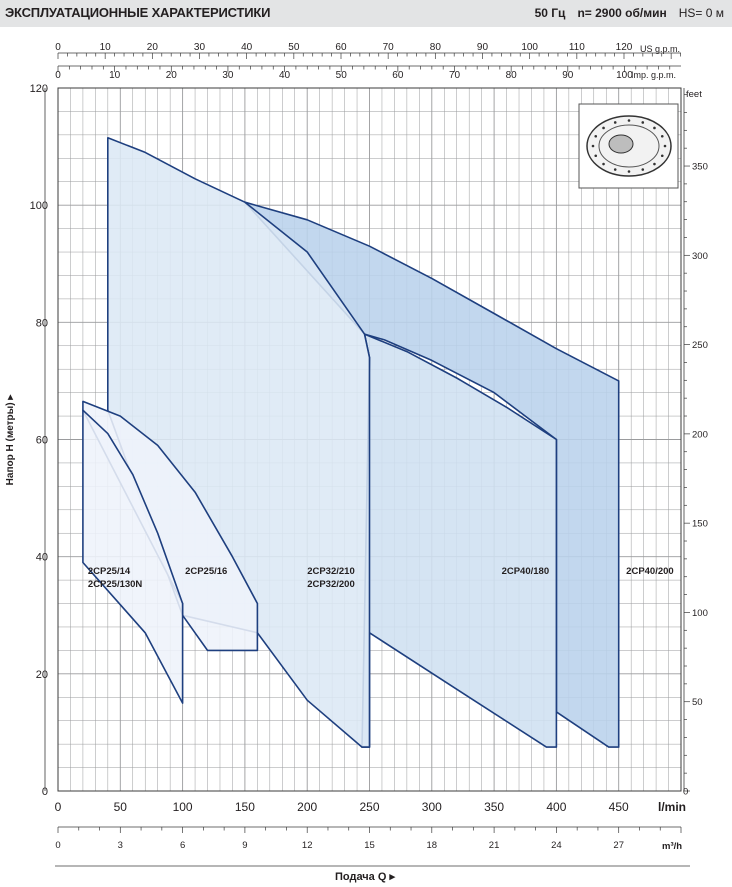 Image resolution: width=732 pixels, height=887 pixels. What do you see at coordinates (556, 807) in the screenshot?
I see `x-tick-label: 400` at bounding box center [556, 807].